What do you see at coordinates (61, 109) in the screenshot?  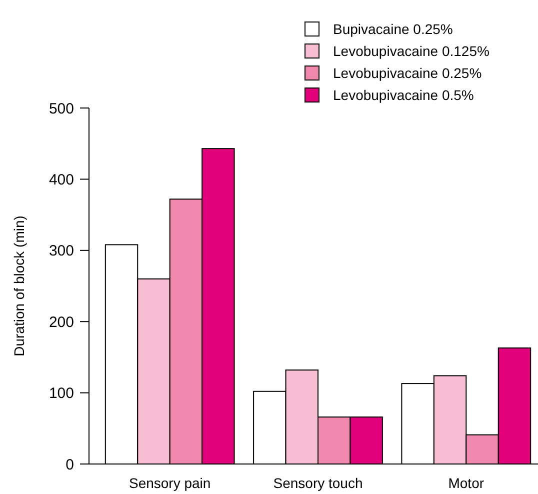 I see `y-tick-label: 500` at bounding box center [61, 109].